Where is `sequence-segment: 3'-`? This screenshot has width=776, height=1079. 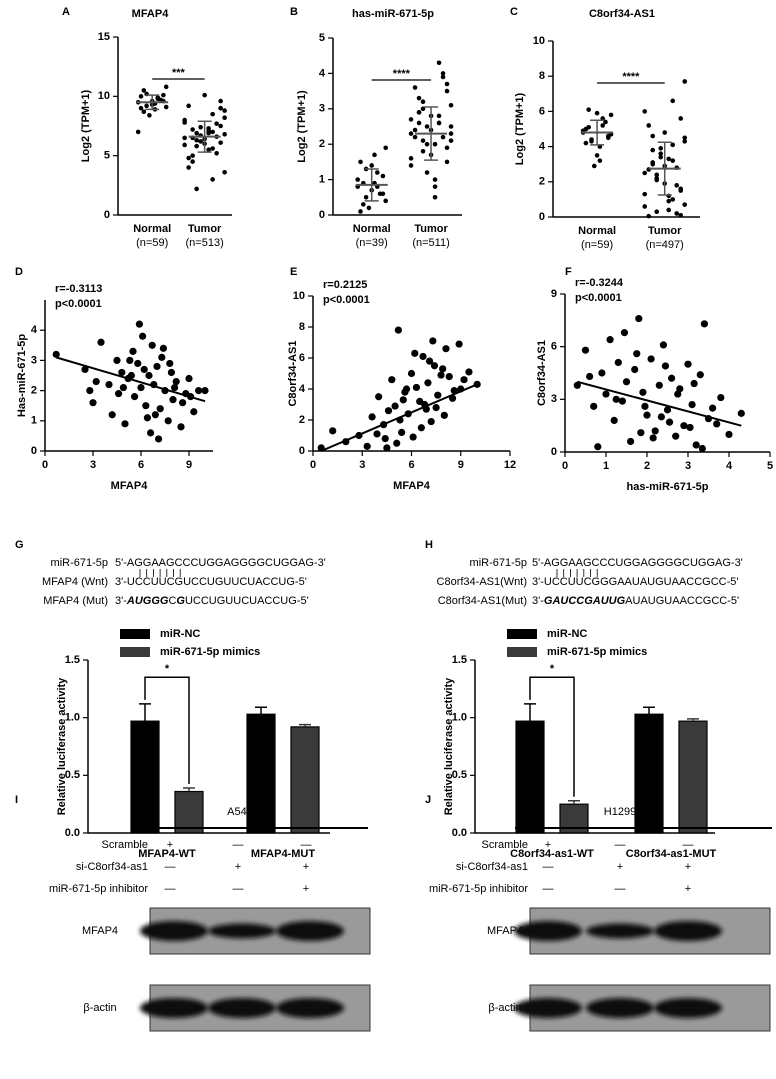 sequence-segment: 3'- is located at coordinates (538, 601).